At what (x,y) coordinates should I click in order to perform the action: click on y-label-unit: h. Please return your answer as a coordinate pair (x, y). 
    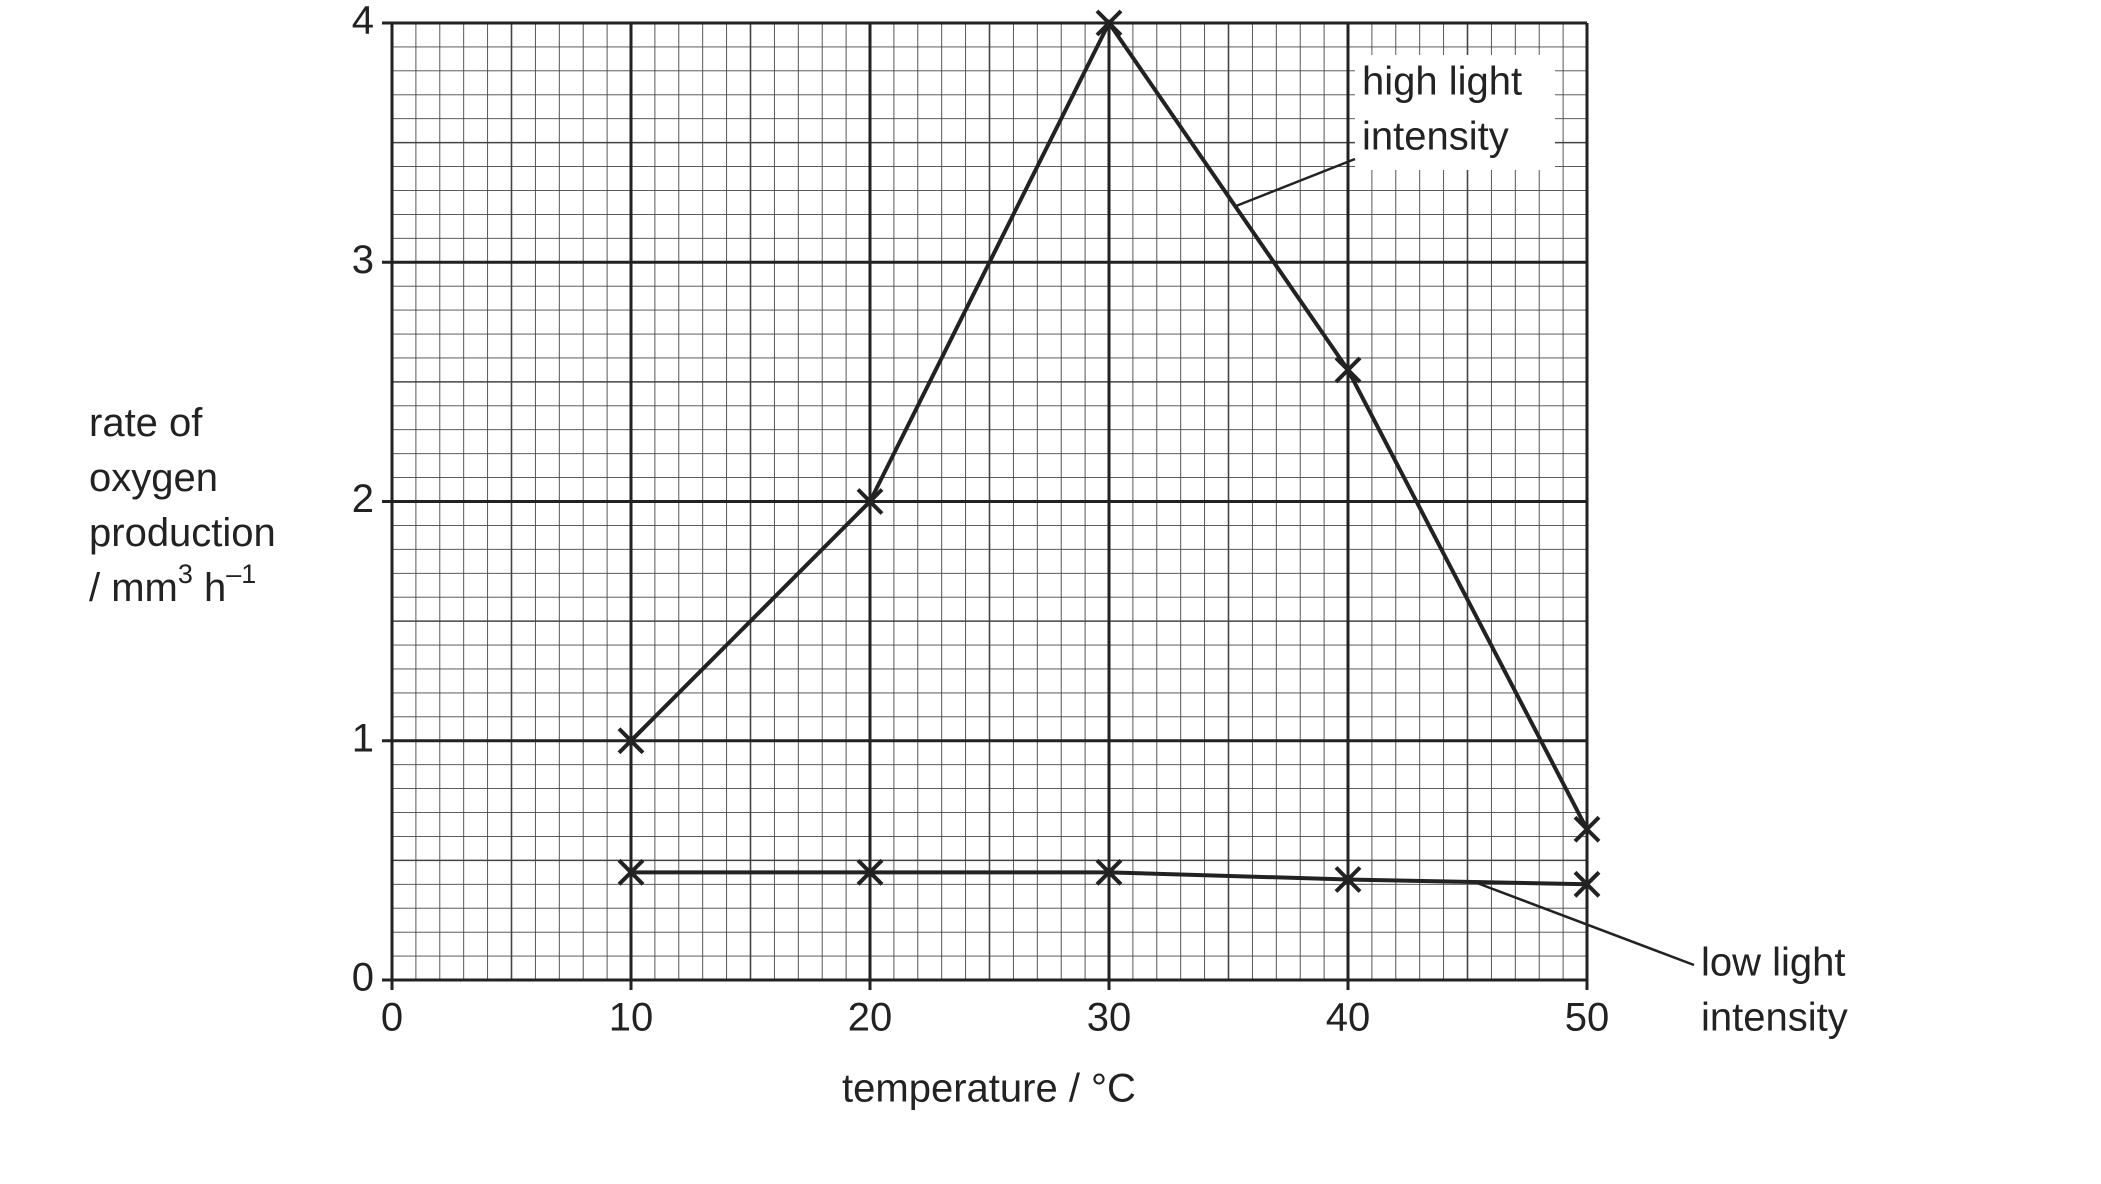
    Looking at the image, I should click on (209, 588).